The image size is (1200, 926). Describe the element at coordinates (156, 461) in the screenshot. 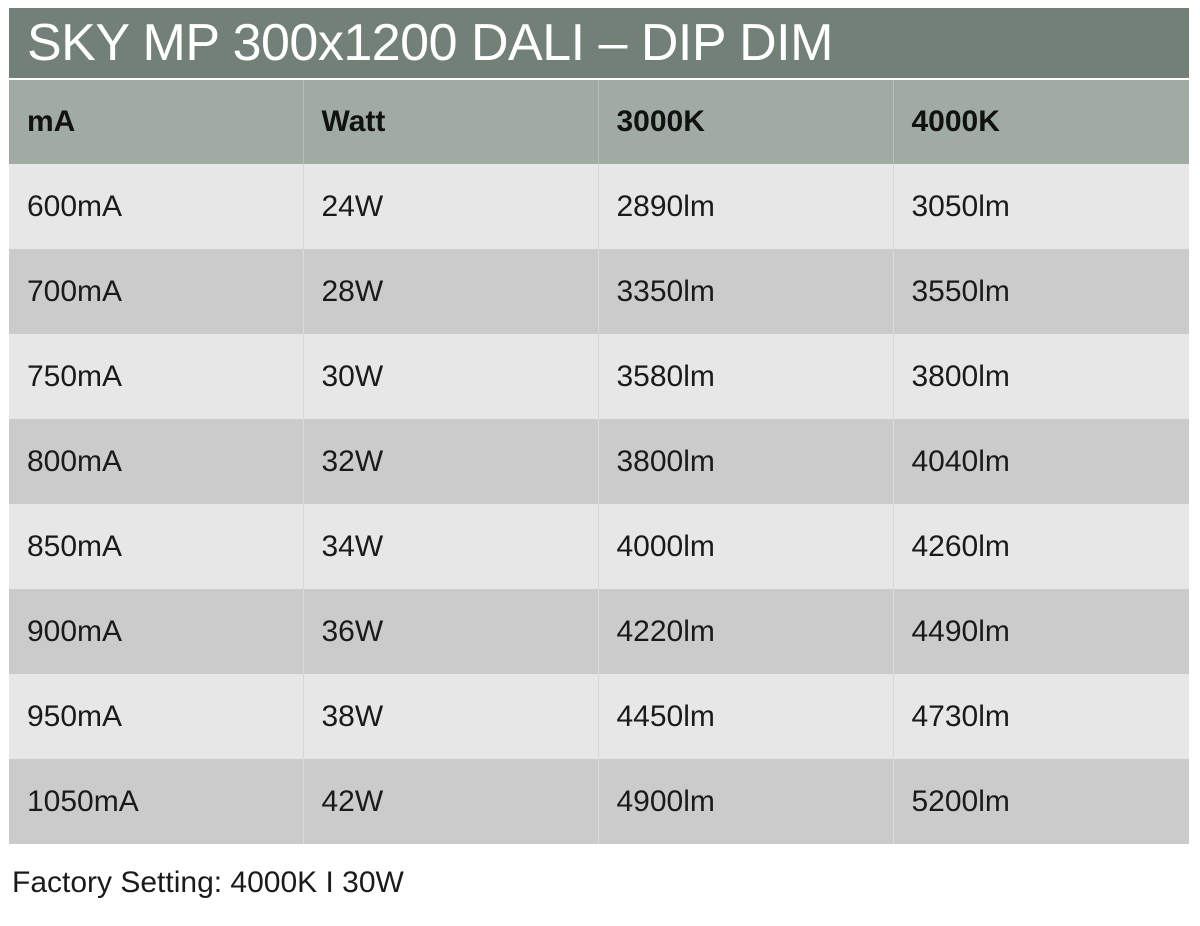

I see `cell-ma: 800mA` at that location.